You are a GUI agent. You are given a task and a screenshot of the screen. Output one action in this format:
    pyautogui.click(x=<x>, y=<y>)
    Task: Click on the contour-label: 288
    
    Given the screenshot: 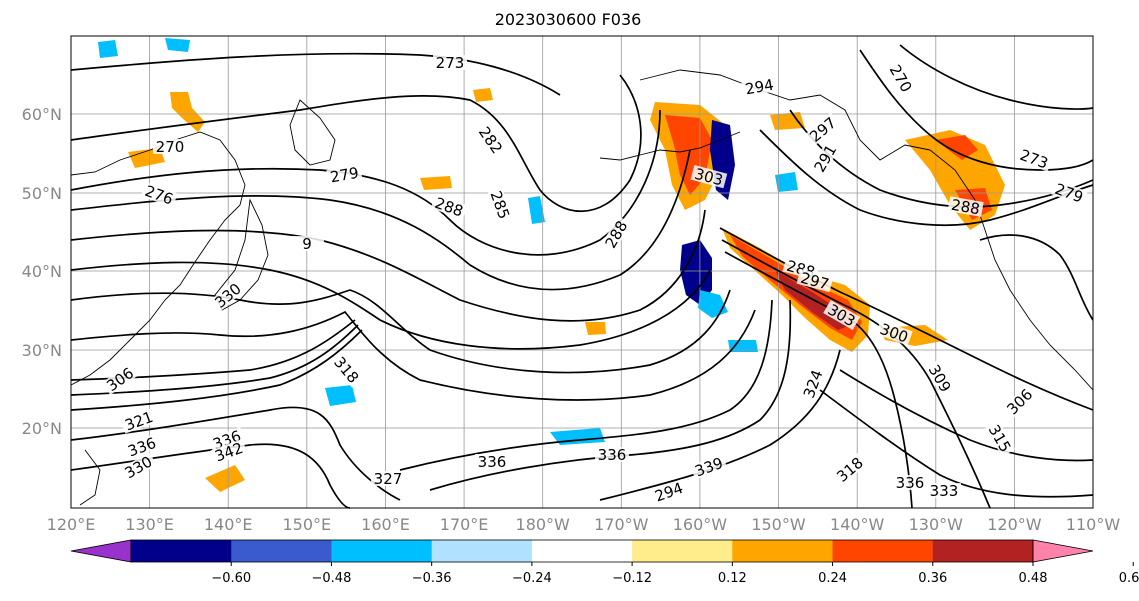 What is the action you would take?
    pyautogui.click(x=965, y=207)
    